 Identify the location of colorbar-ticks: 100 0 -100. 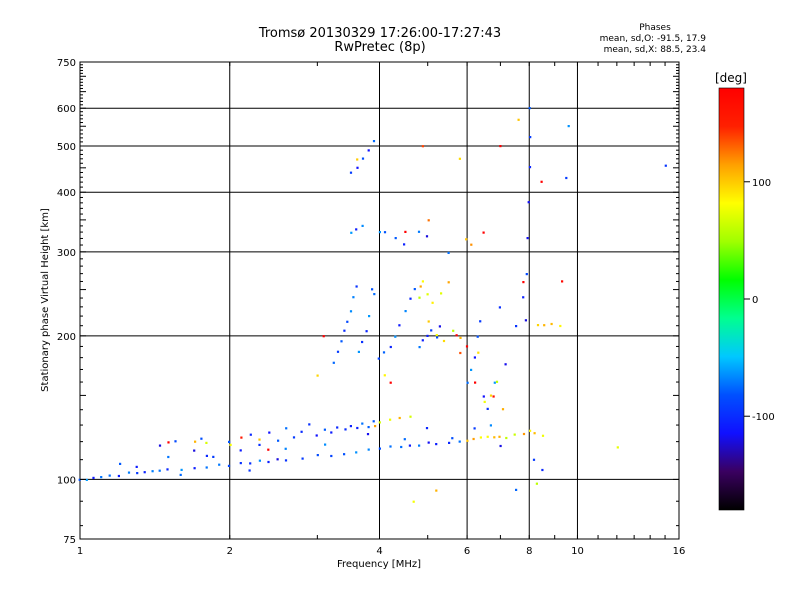
(759, 300).